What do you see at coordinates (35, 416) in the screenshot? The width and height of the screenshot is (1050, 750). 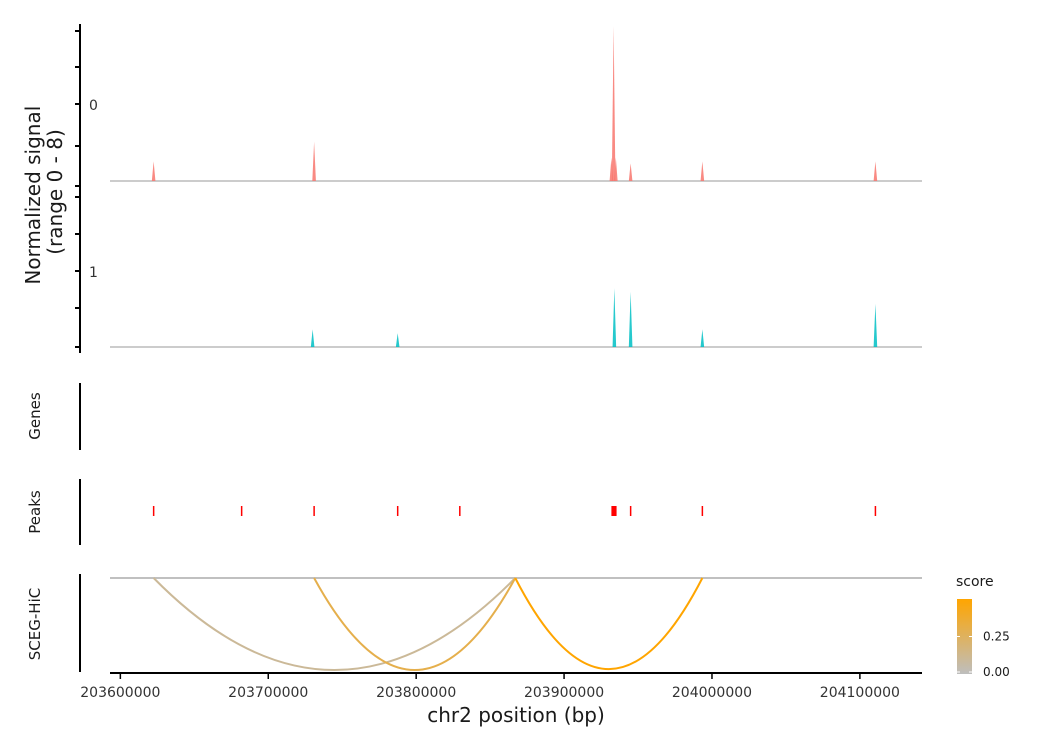 I see `genes-track-label: Genes` at bounding box center [35, 416].